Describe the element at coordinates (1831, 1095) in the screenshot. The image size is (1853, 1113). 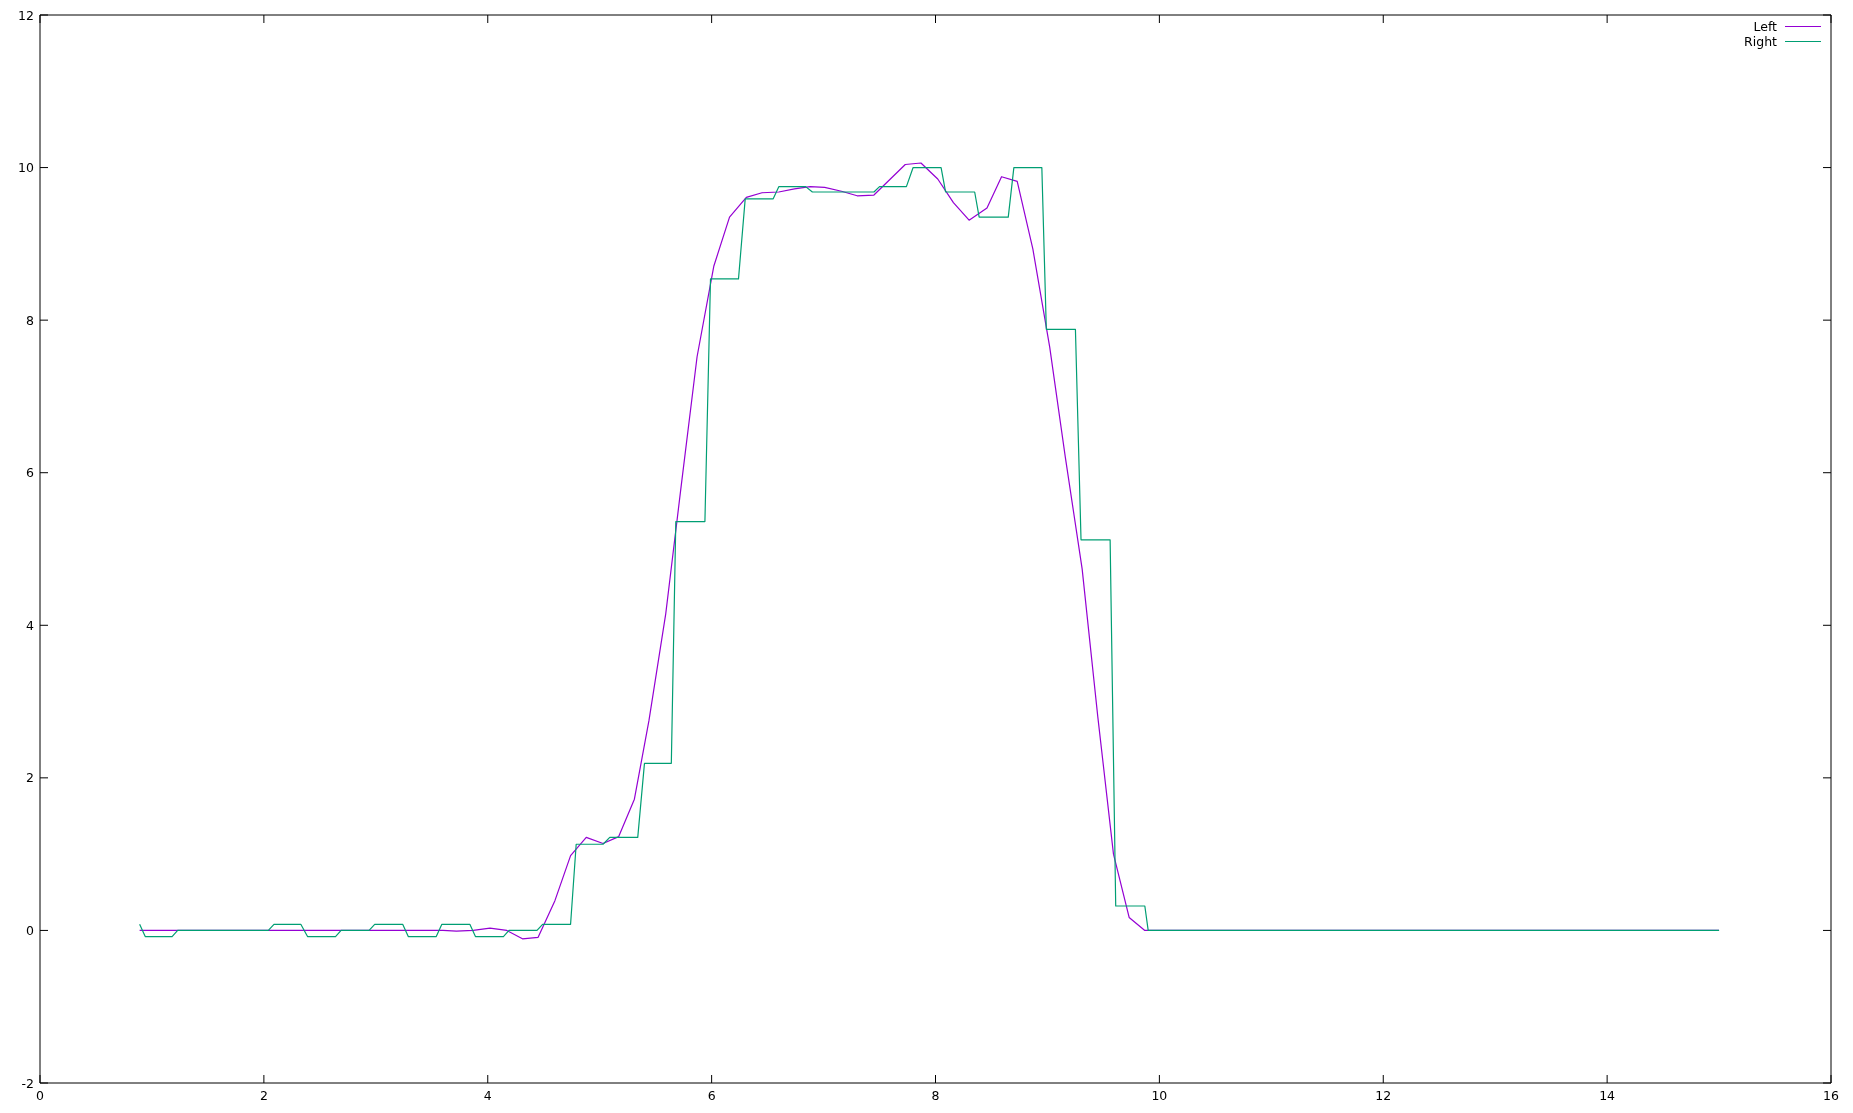
I see `x-tick-label: 16` at that location.